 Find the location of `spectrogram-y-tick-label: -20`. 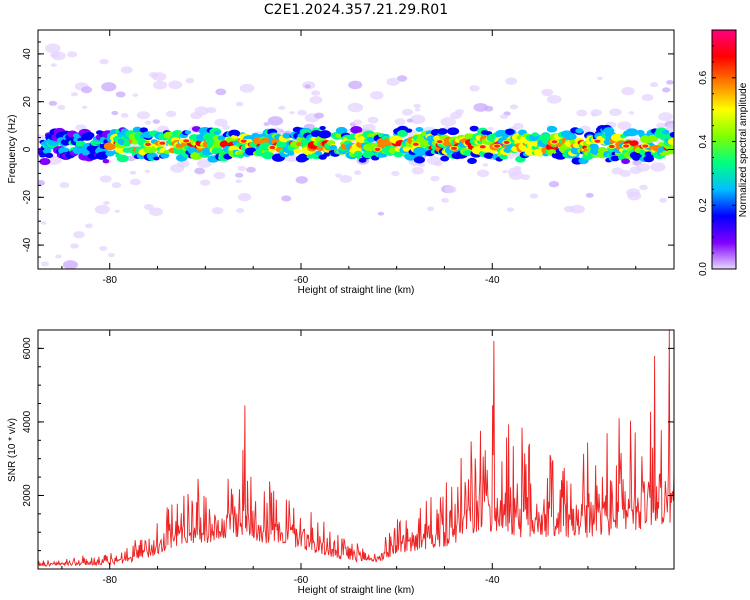

spectrogram-y-tick-label: -20 is located at coordinates (27, 197).